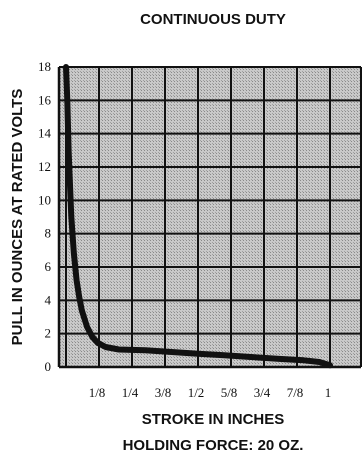 The width and height of the screenshot is (362, 458). Describe the element at coordinates (213, 419) in the screenshot. I see `x-axis-label: STROKE IN INCHES` at that location.